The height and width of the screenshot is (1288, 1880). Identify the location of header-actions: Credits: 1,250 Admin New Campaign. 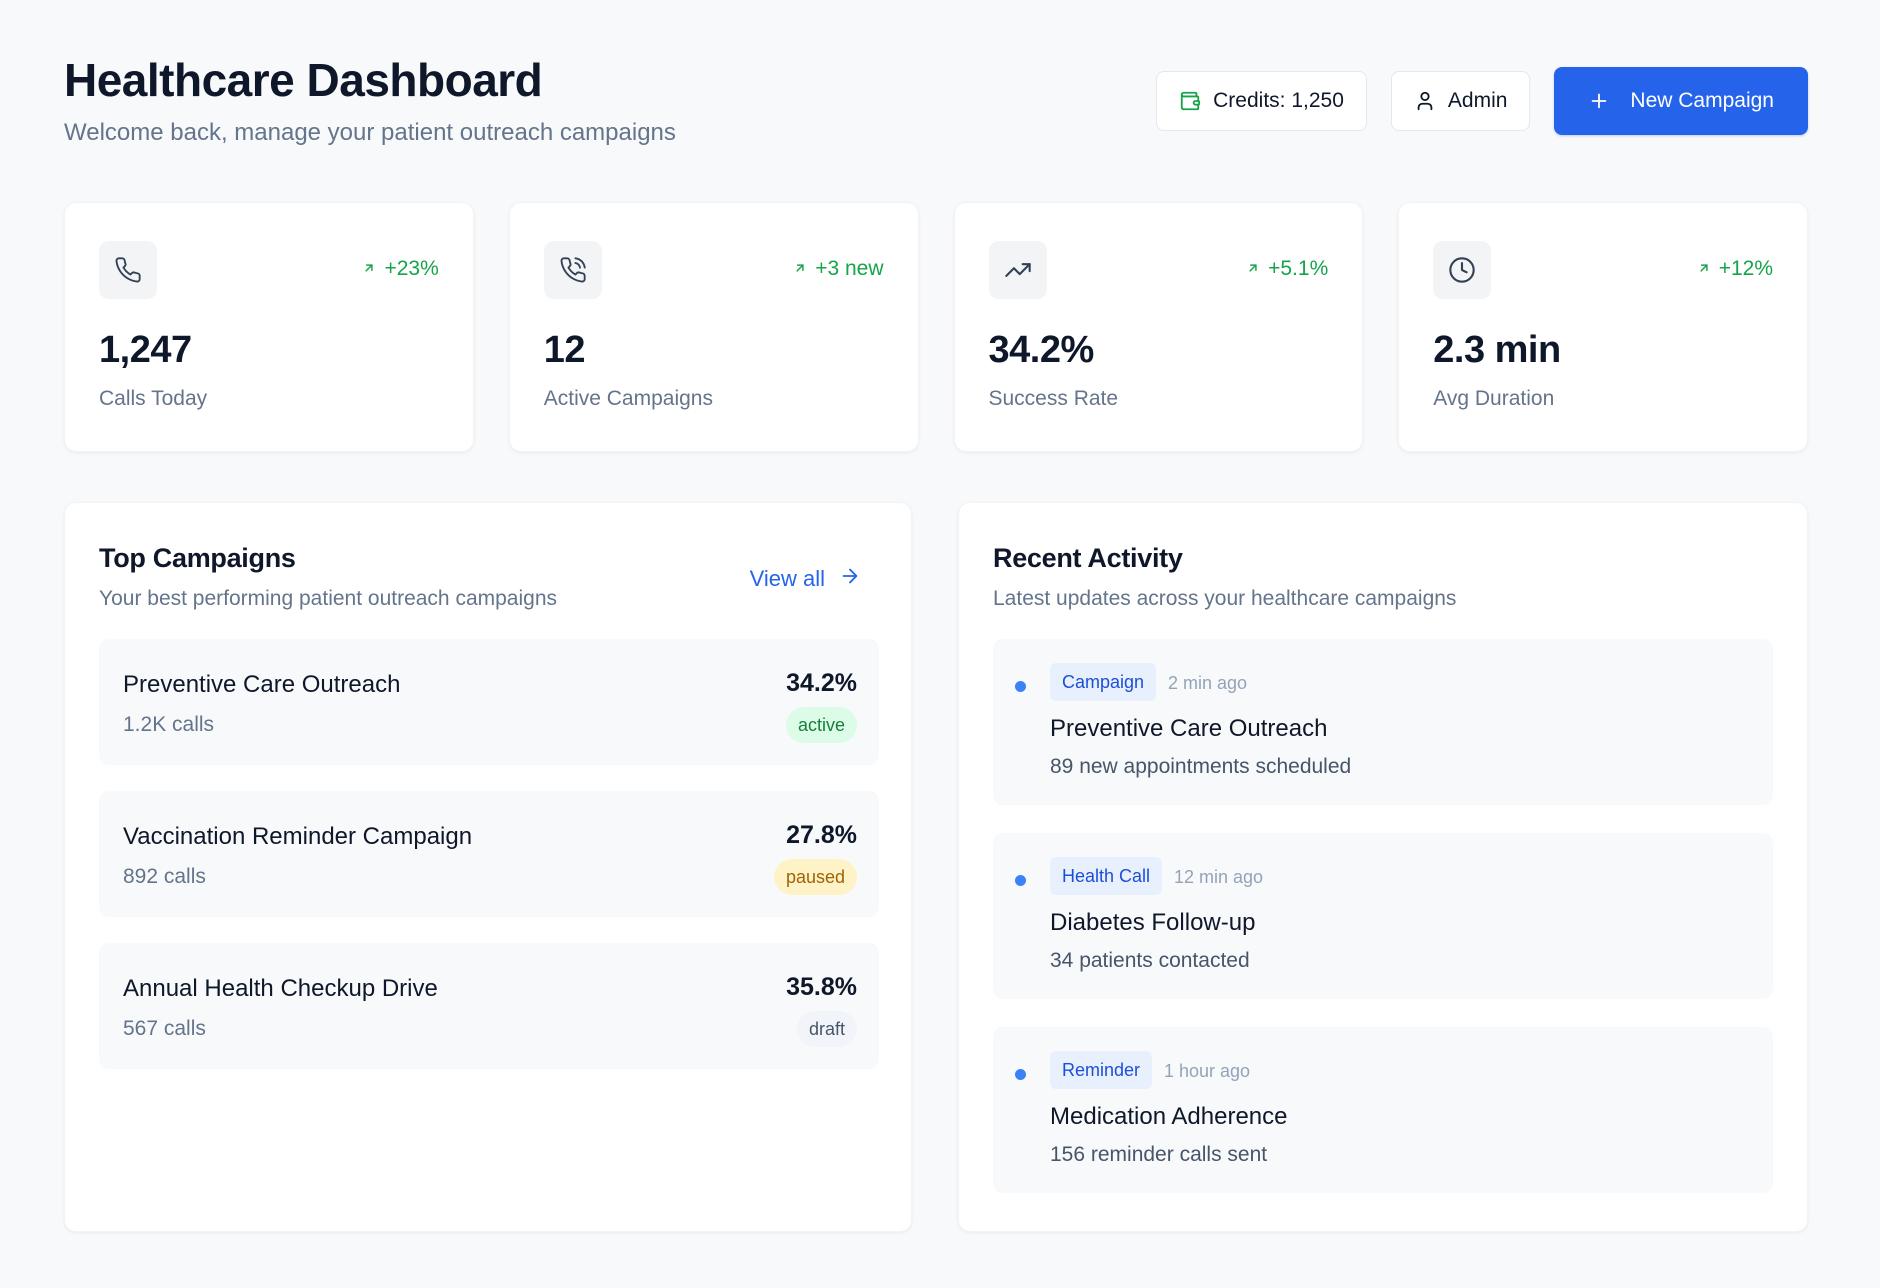
(1482, 101).